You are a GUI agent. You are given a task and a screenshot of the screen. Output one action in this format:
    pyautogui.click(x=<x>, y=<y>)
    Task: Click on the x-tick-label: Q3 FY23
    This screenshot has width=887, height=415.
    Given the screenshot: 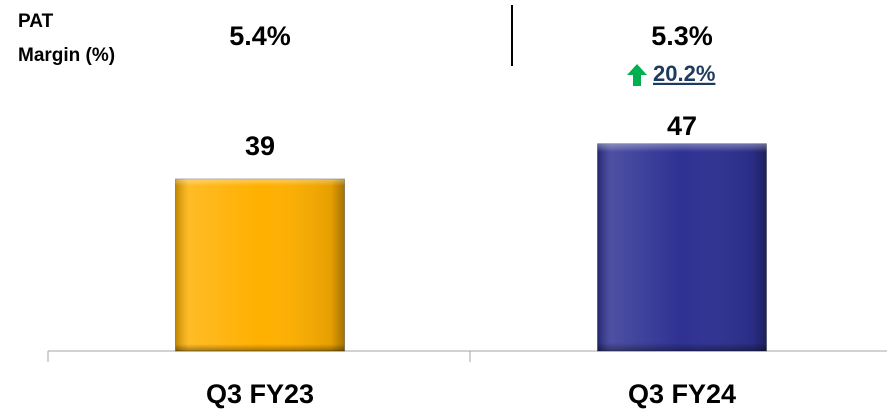 What is the action you would take?
    pyautogui.click(x=260, y=394)
    